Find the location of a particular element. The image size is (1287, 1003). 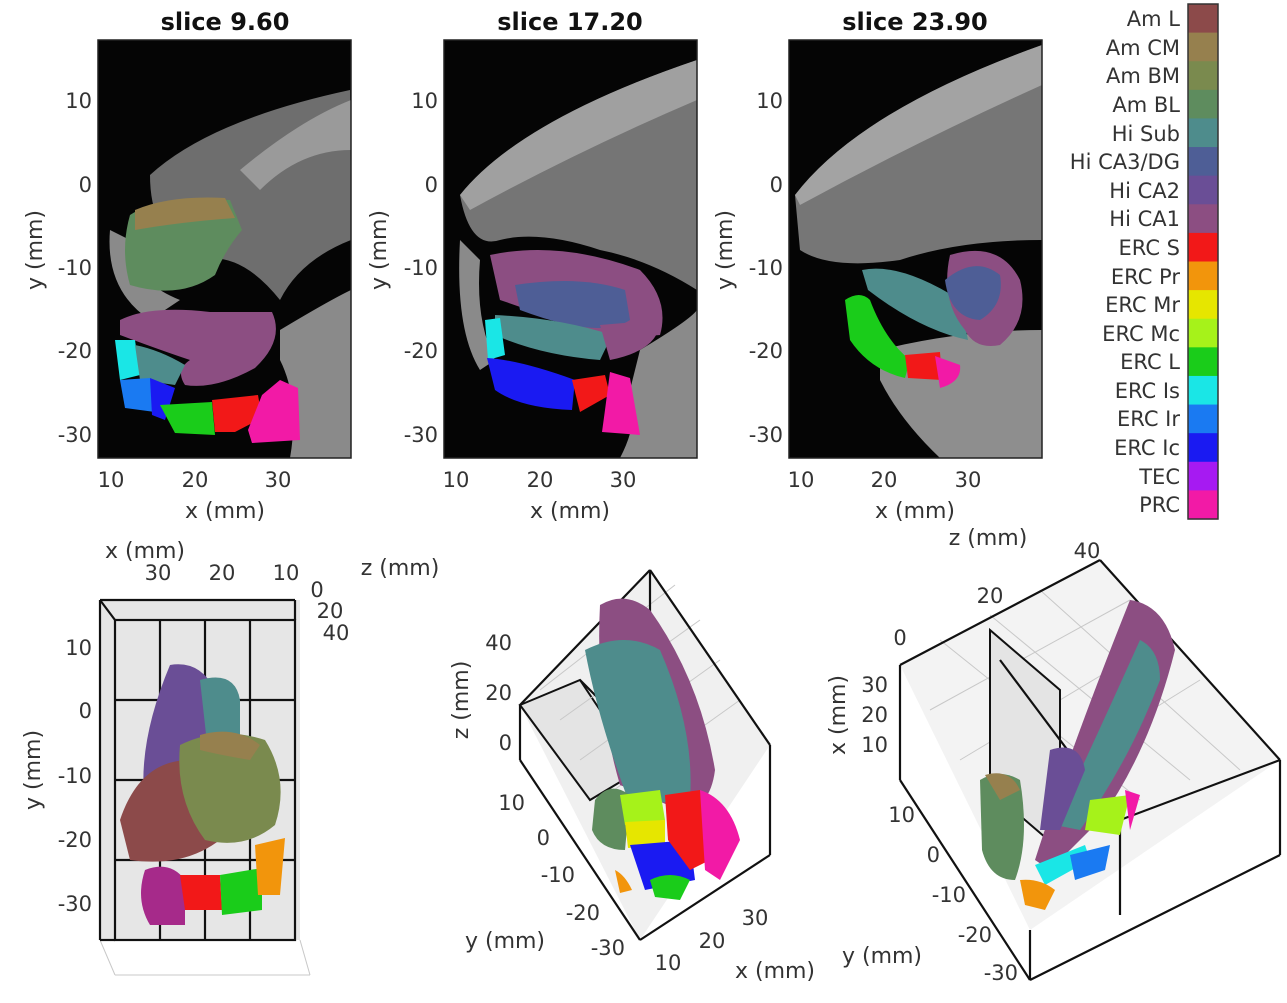

surface-am-bl-right is located at coordinates (1002, 827).